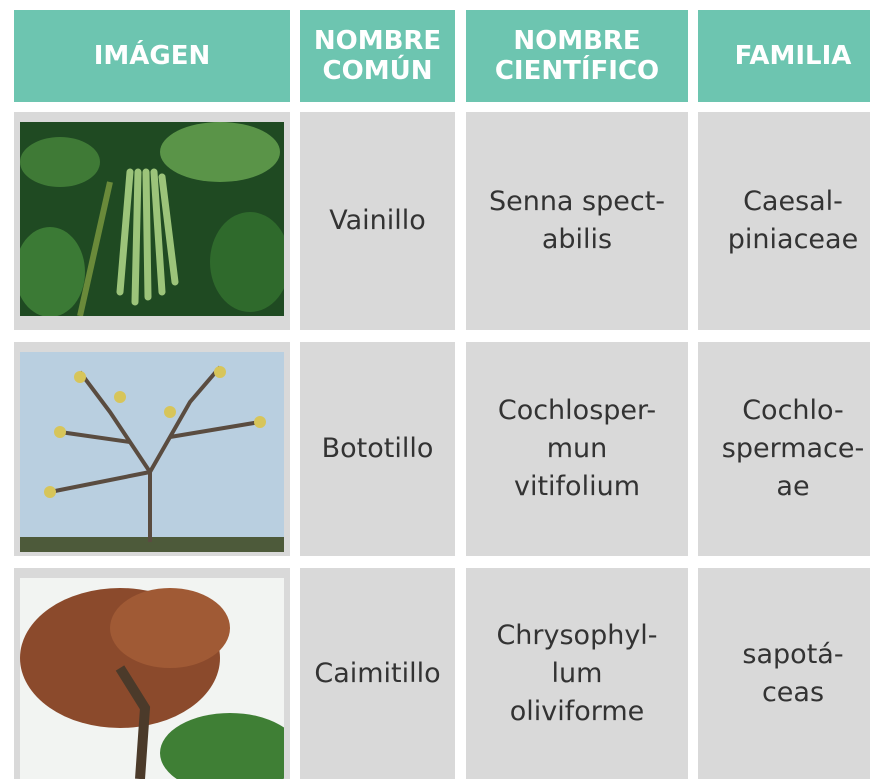 The height and width of the screenshot is (779, 870). I want to click on header-cell: NOMBRE COMÚN, so click(377, 56).